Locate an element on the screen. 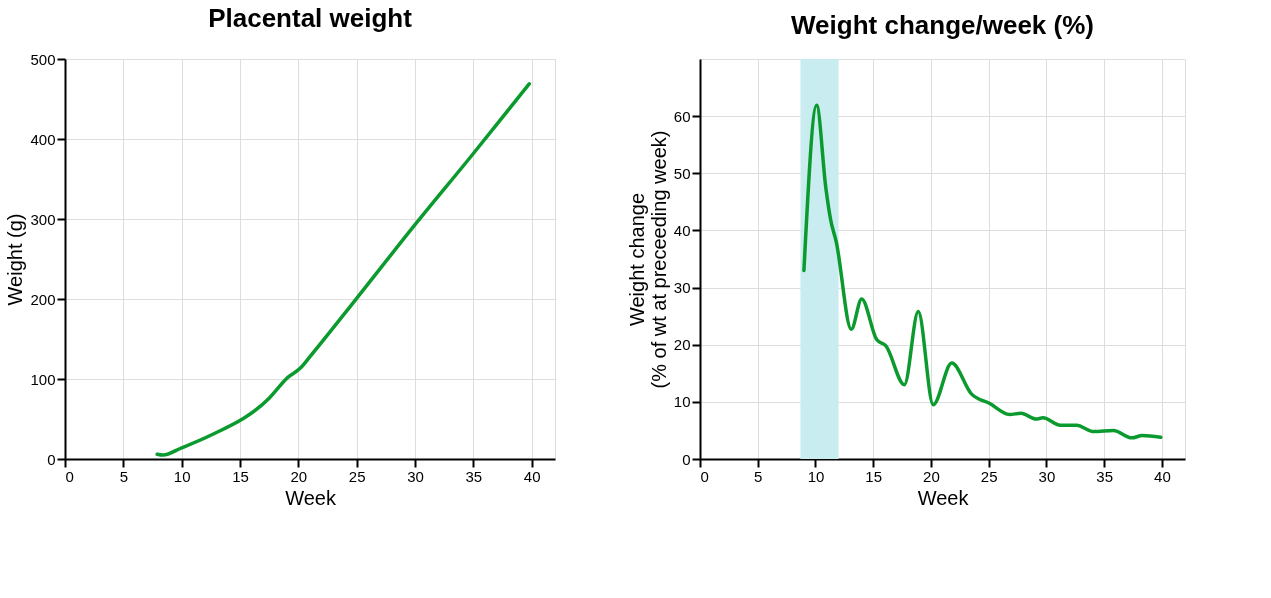 The height and width of the screenshot is (598, 1271). chart-title: Weight change/week (%) is located at coordinates (942, 25).